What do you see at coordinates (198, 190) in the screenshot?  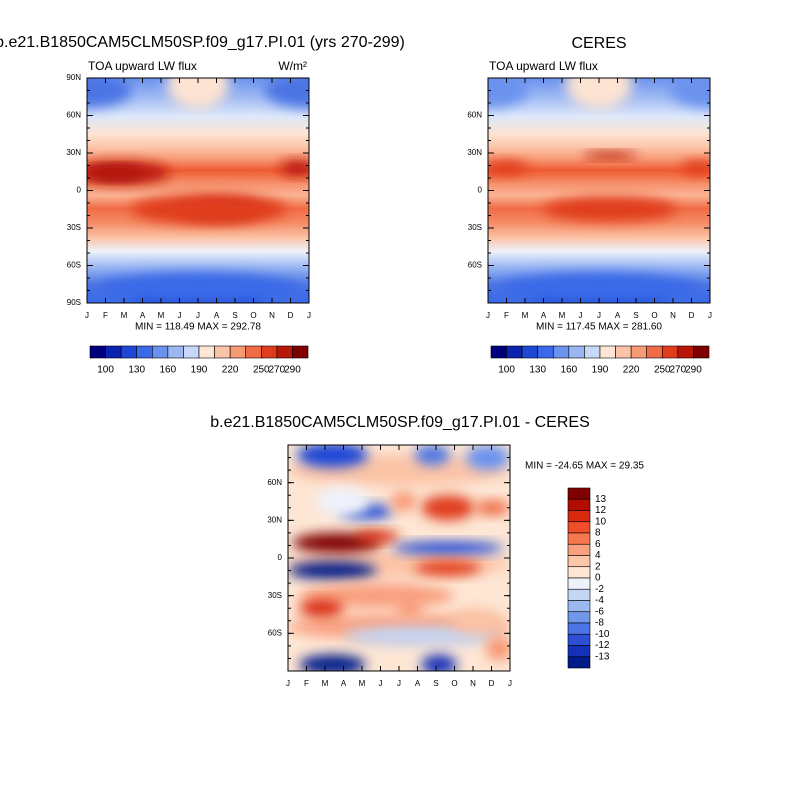 I see `field-background` at bounding box center [198, 190].